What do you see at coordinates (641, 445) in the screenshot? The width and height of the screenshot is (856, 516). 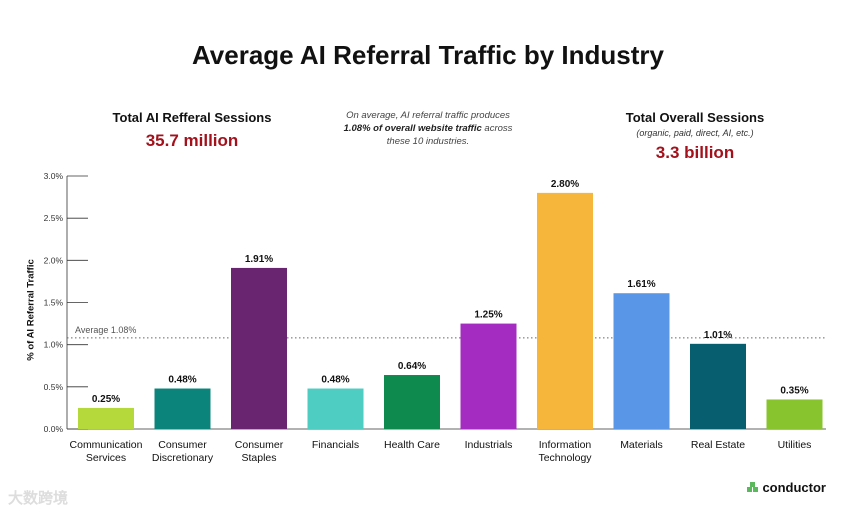 I see `x-category-label: Materials` at bounding box center [641, 445].